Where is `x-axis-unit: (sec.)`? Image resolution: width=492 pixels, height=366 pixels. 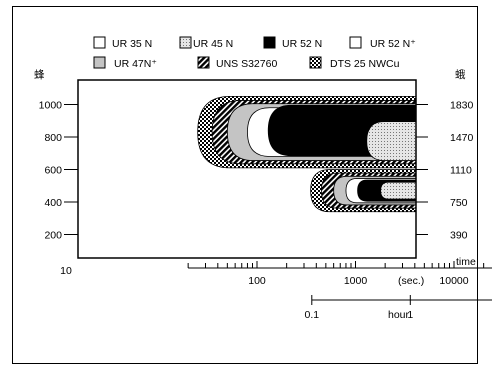 x-axis-unit: (sec.) is located at coordinates (411, 281).